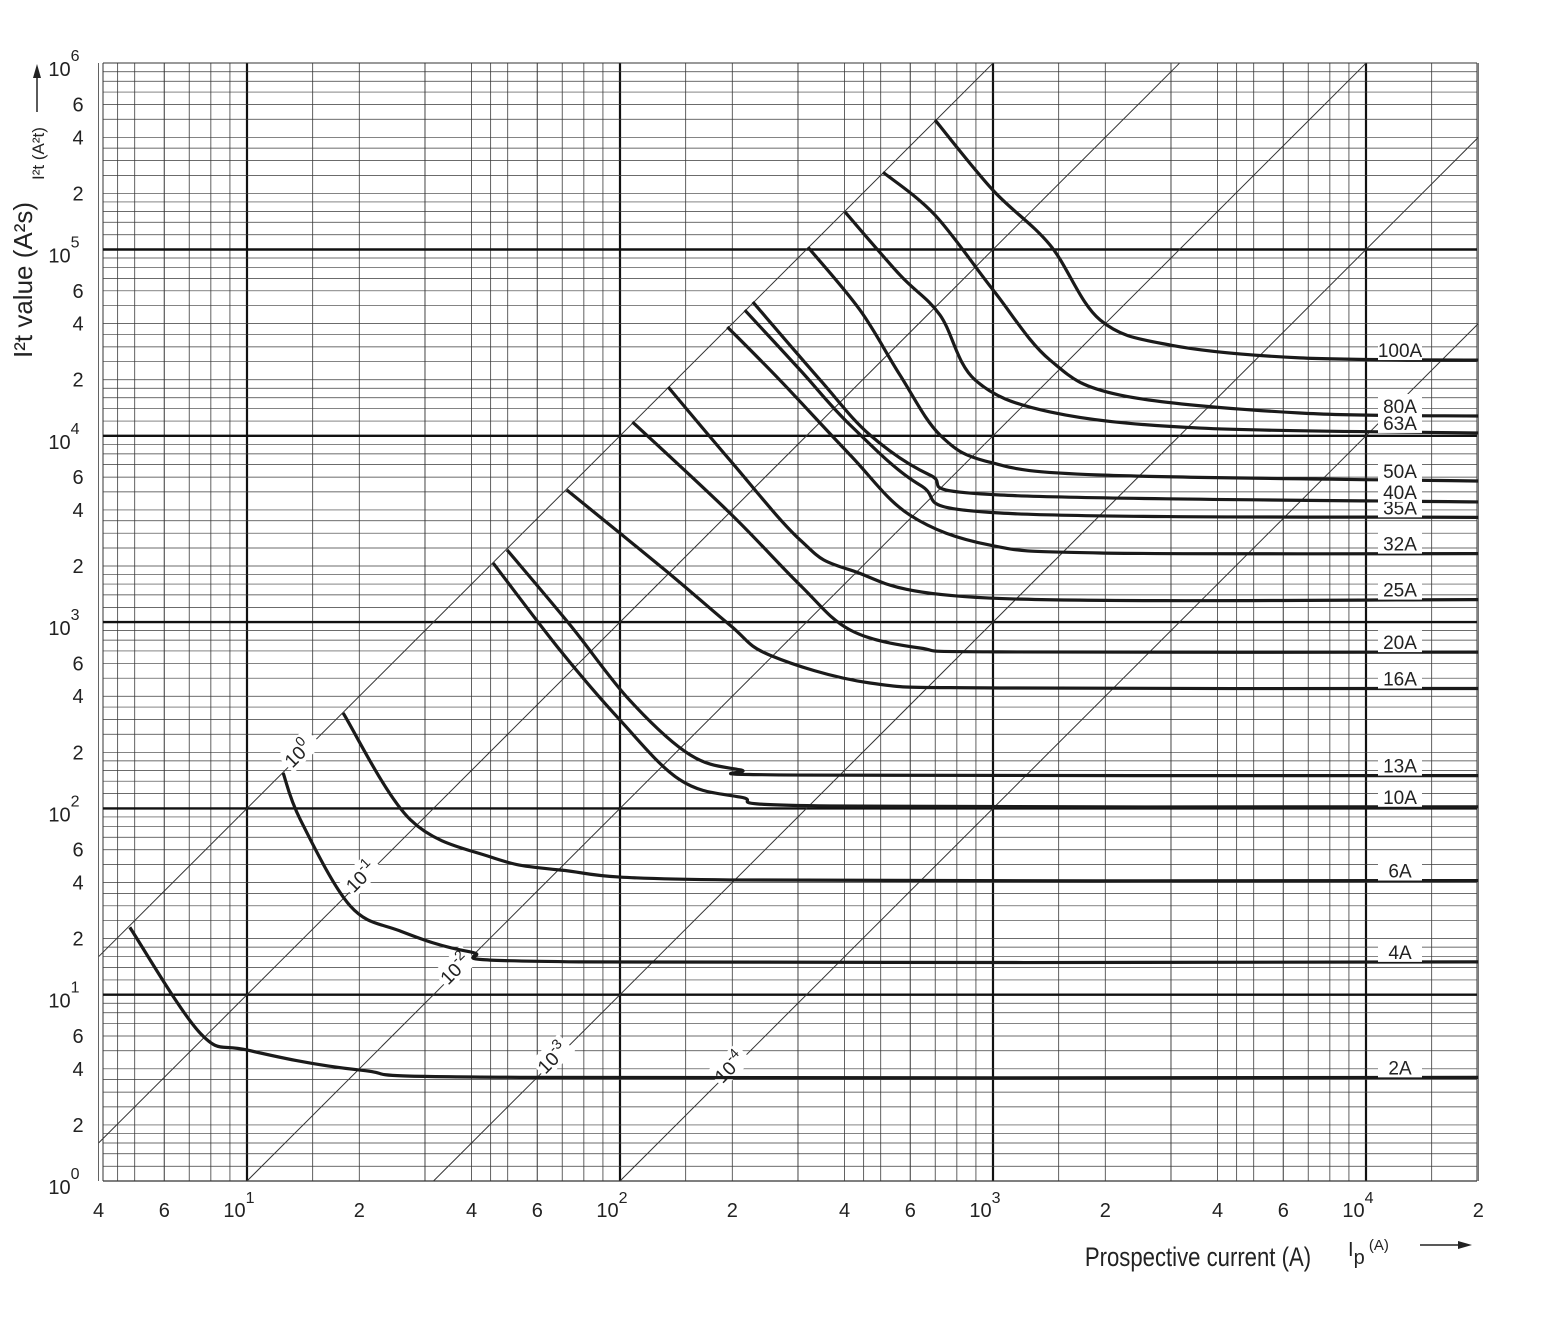  What do you see at coordinates (1369, 1198) in the screenshot?
I see `x-tick-exp: 4` at bounding box center [1369, 1198].